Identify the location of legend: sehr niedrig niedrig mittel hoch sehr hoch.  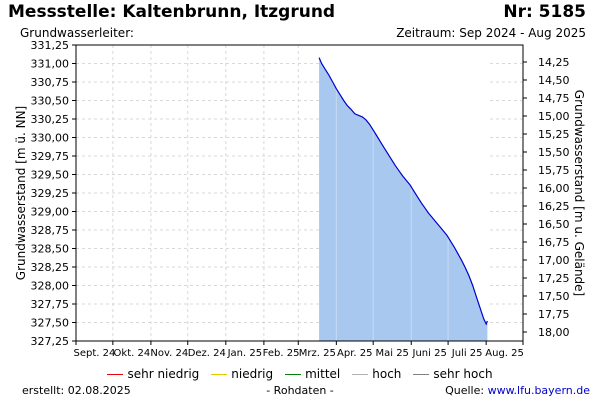
(300, 374).